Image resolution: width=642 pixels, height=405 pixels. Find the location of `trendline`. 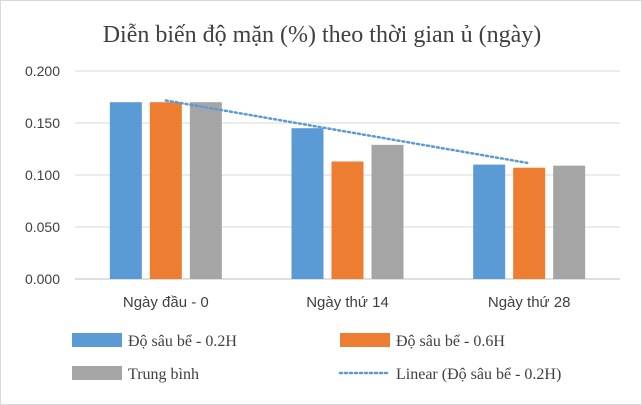

trendline is located at coordinates (346, 132).